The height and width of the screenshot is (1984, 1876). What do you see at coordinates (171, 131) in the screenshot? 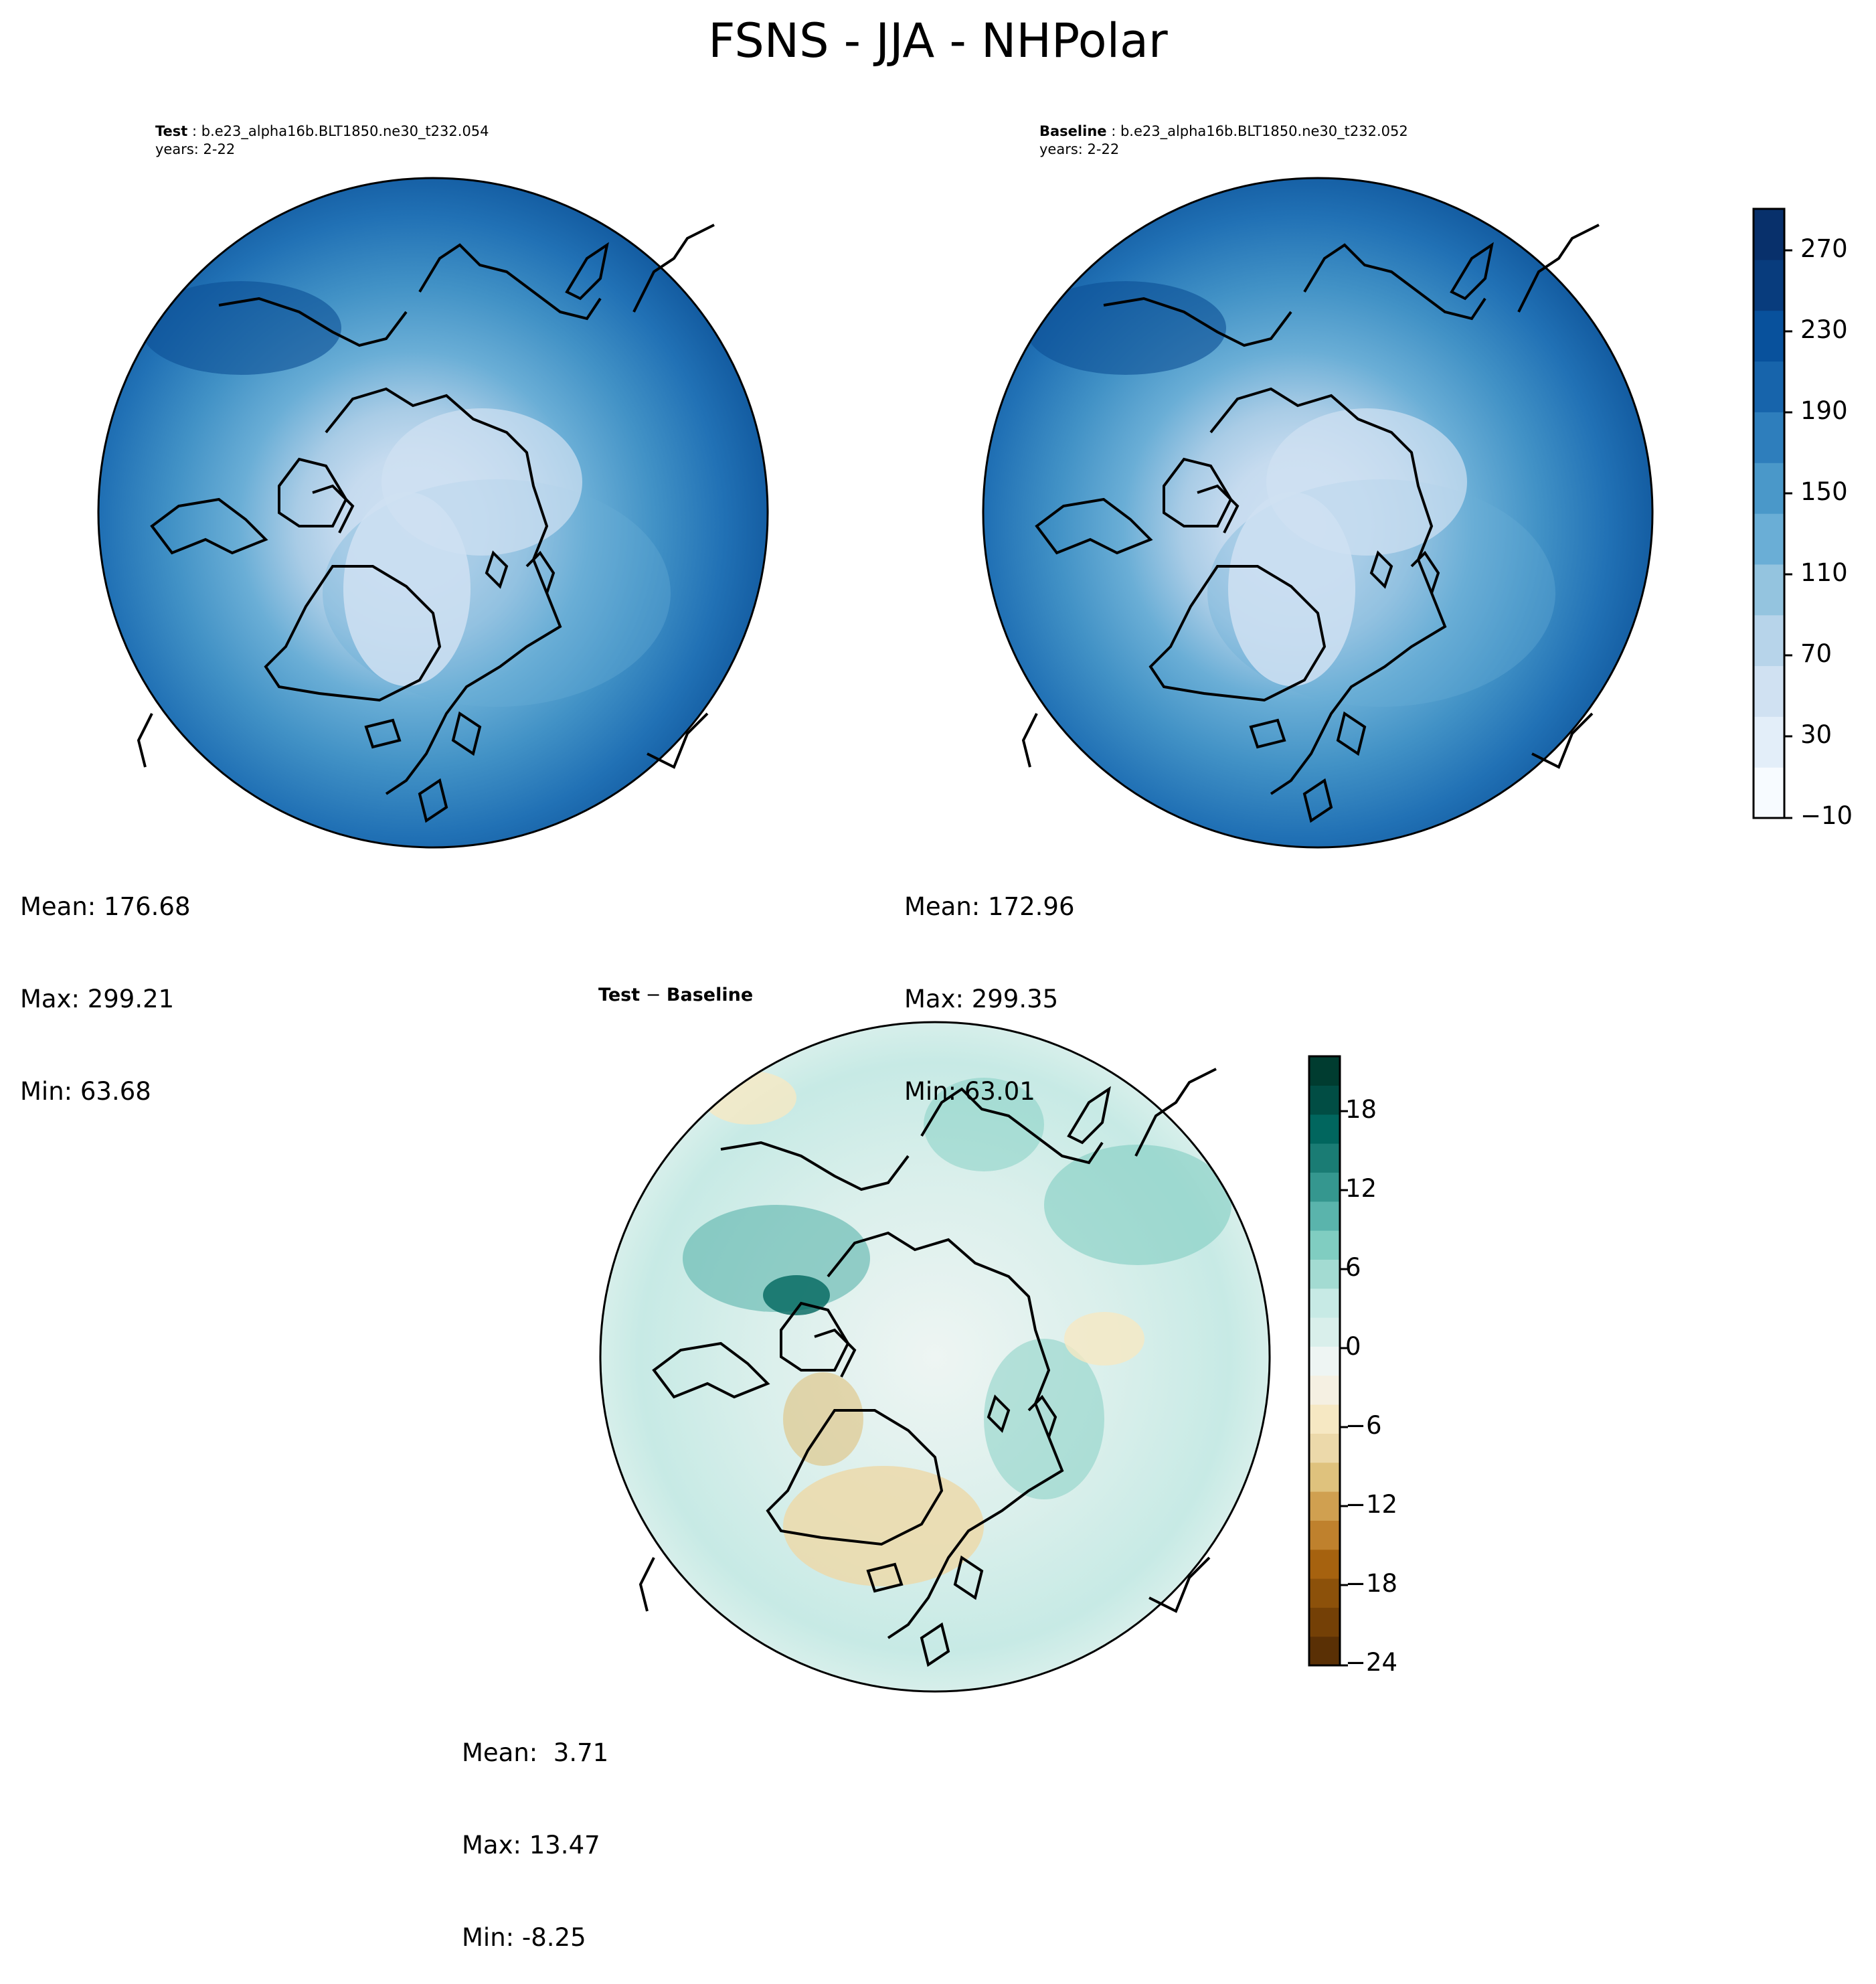
I see `test-label: Test` at bounding box center [171, 131].